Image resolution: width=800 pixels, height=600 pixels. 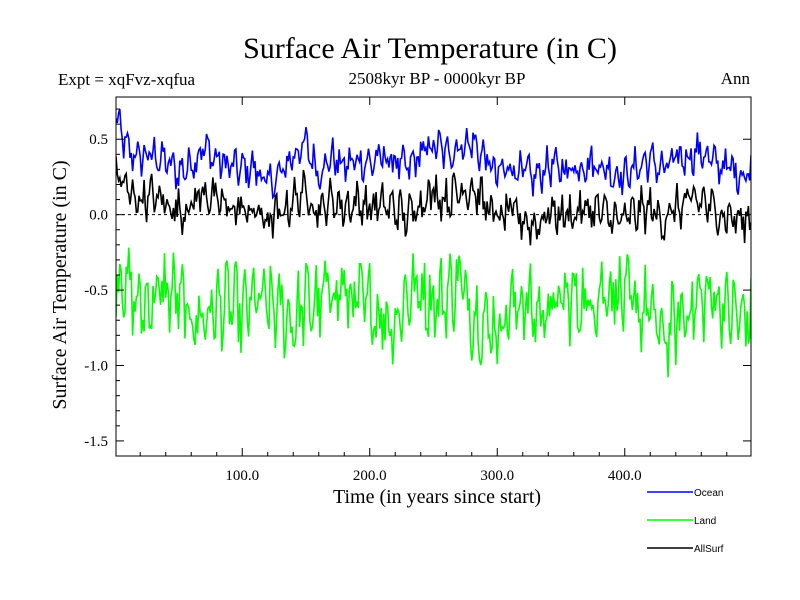 I want to click on chart-subtitle: 2508kyr BP - 0000kyr BP, so click(x=437, y=78).